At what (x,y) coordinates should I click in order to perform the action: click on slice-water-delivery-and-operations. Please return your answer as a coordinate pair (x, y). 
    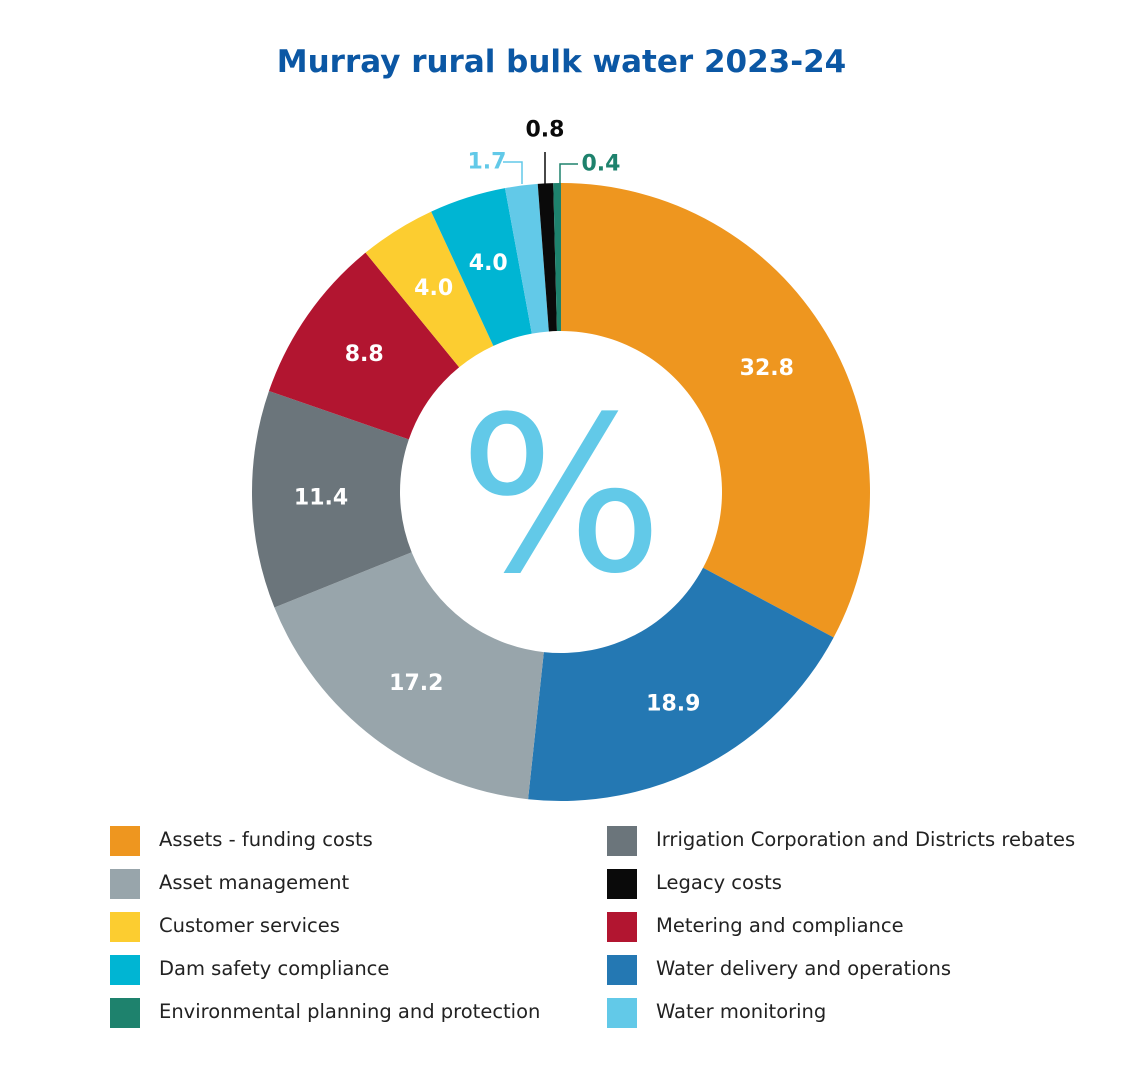
    Looking at the image, I should click on (681, 684).